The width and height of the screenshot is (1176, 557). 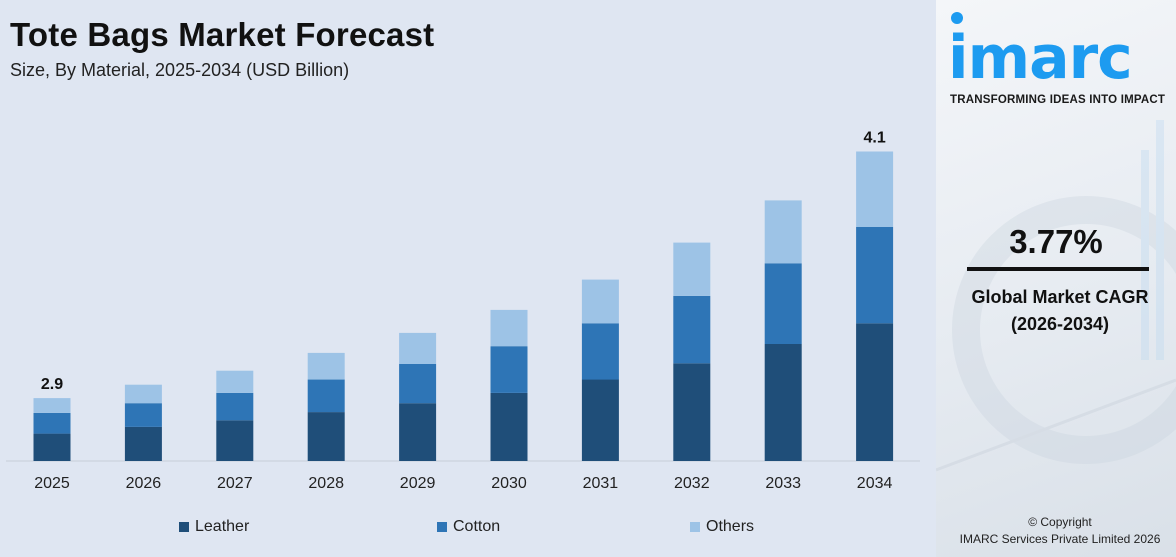 What do you see at coordinates (875, 275) in the screenshot?
I see `bar-segment-cotton-2034` at bounding box center [875, 275].